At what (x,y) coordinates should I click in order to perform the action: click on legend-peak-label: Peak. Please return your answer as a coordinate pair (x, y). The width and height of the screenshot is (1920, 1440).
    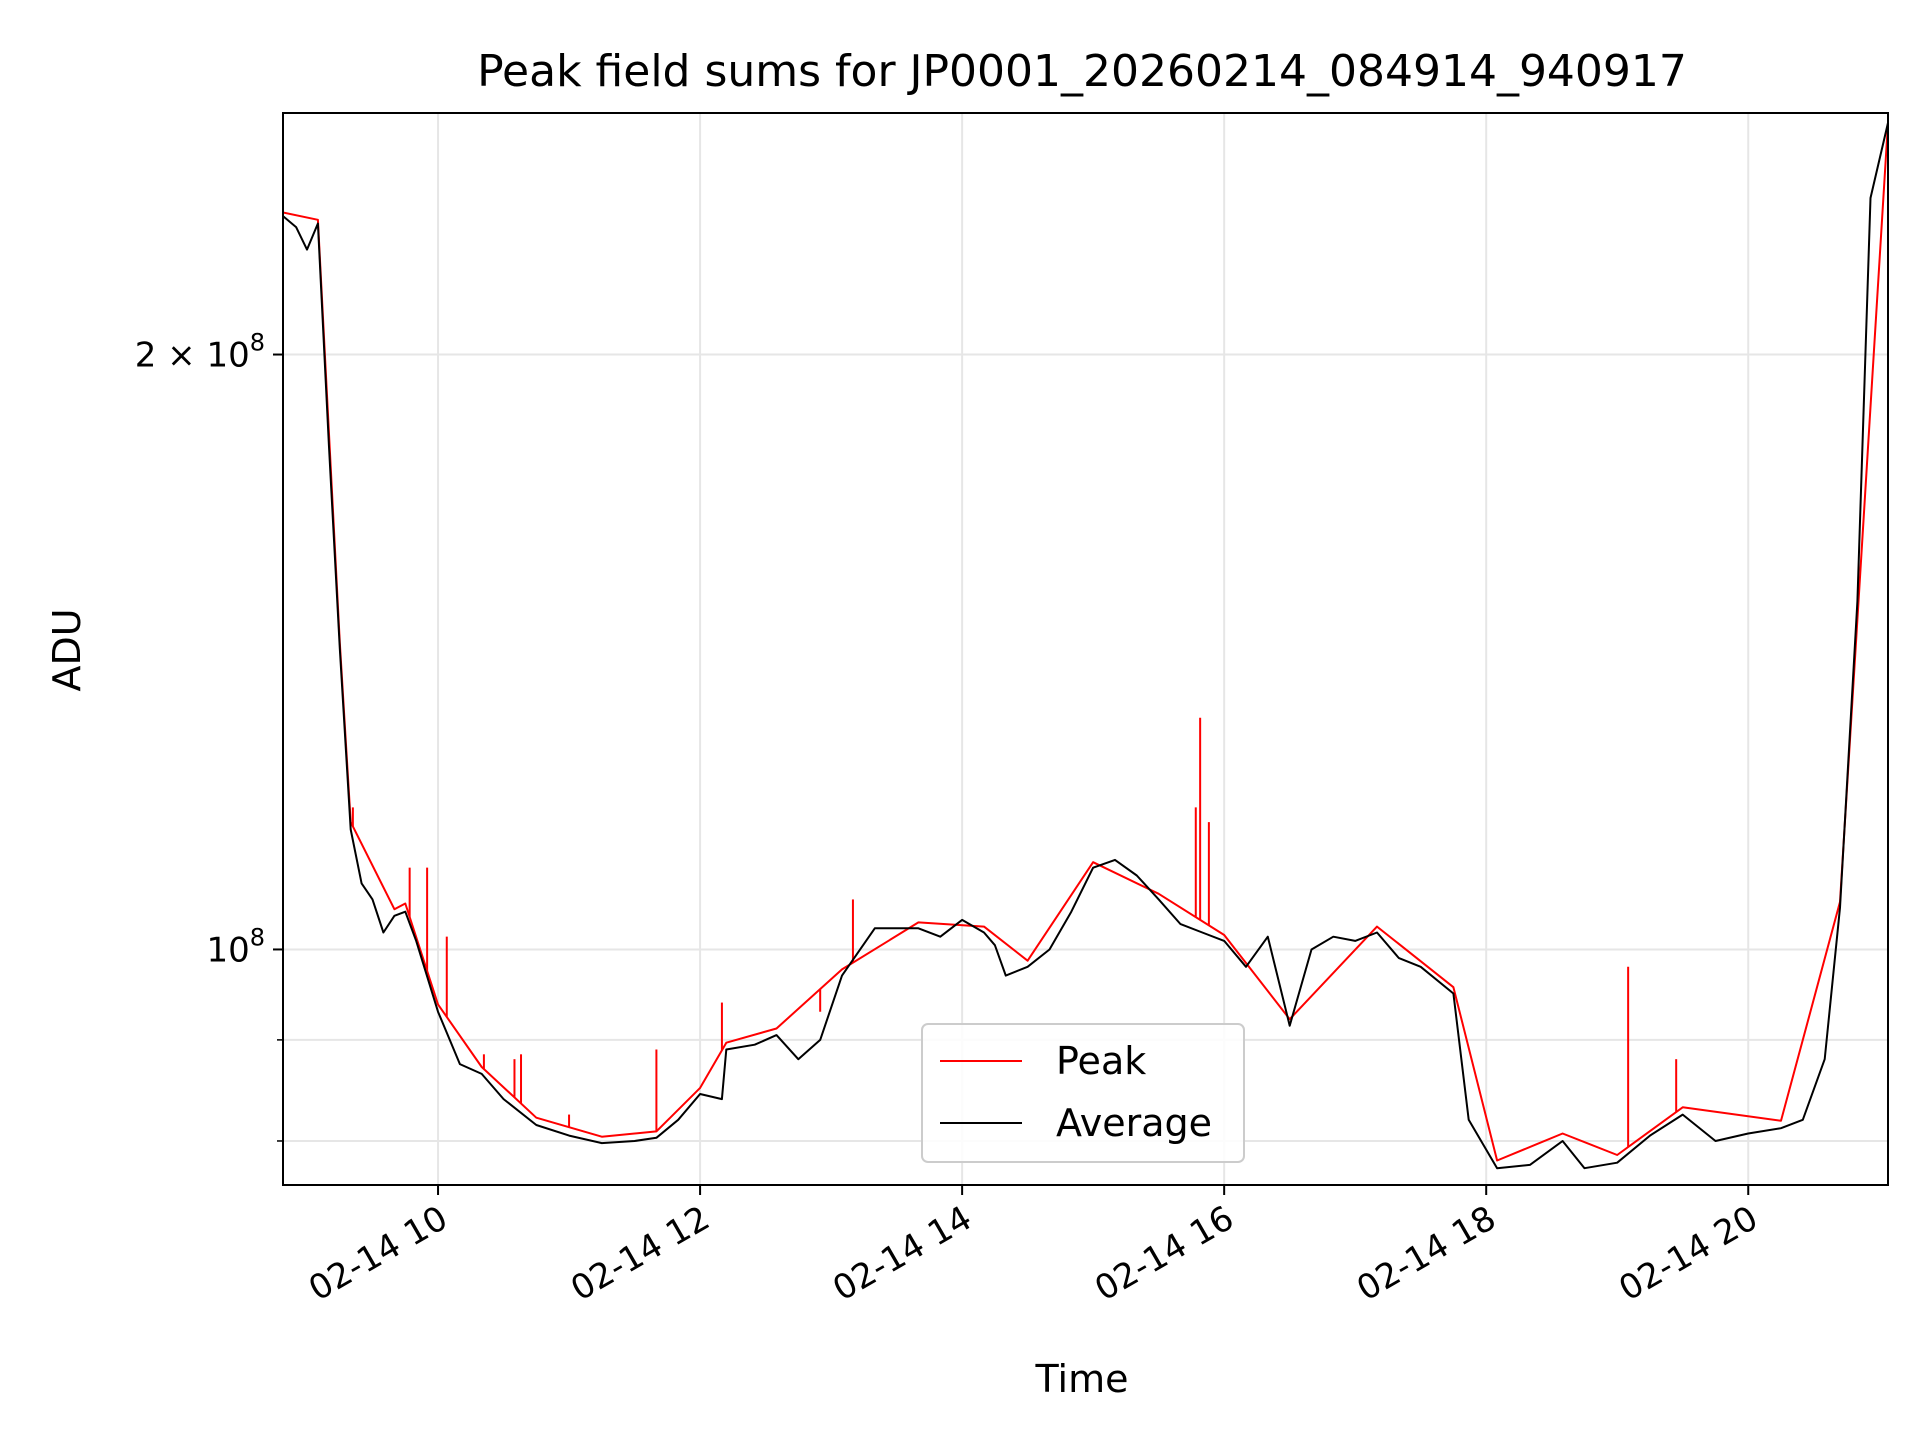
    Looking at the image, I should click on (1101, 1061).